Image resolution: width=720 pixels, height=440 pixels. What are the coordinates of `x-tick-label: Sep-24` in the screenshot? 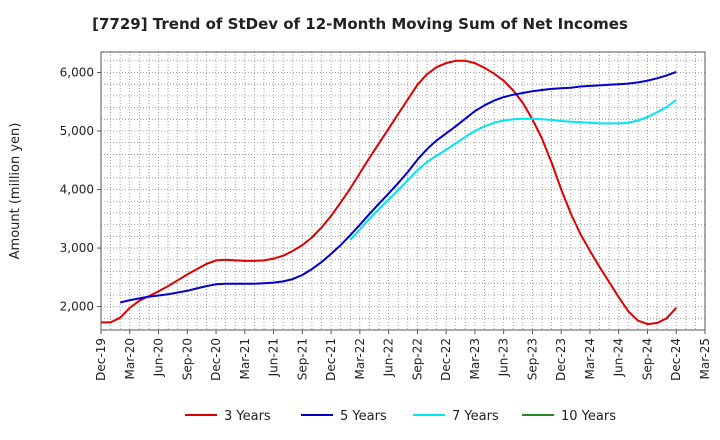 It's located at (647, 359).